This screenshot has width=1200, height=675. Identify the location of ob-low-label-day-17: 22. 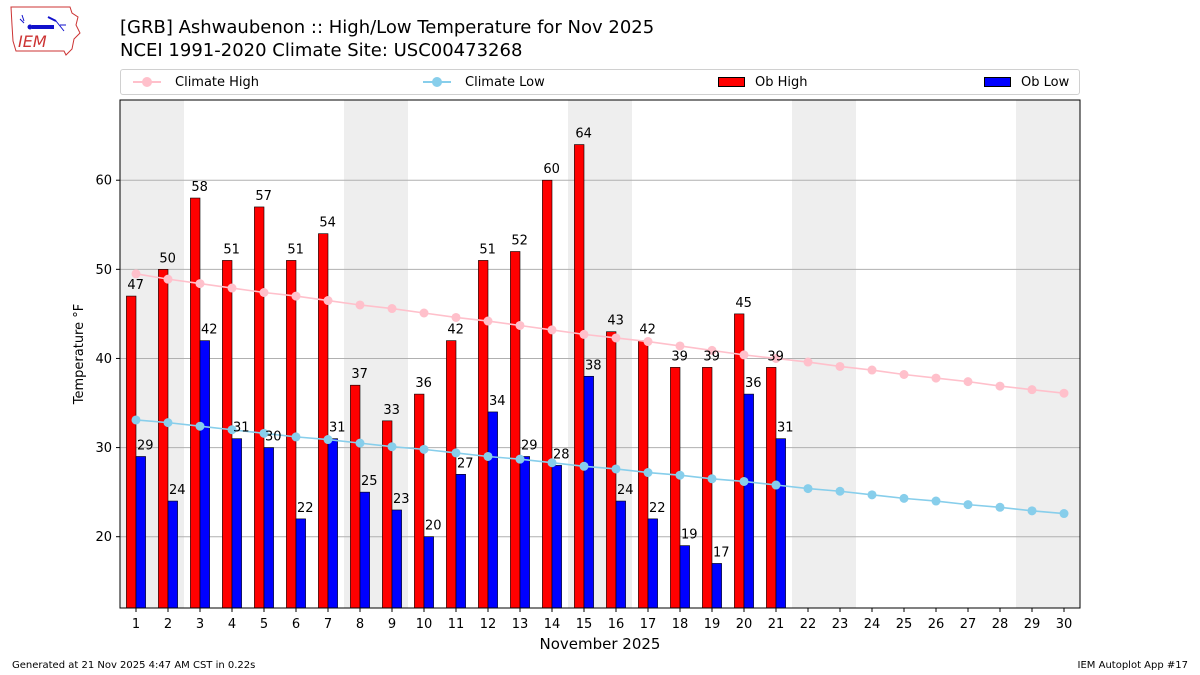
(657, 508).